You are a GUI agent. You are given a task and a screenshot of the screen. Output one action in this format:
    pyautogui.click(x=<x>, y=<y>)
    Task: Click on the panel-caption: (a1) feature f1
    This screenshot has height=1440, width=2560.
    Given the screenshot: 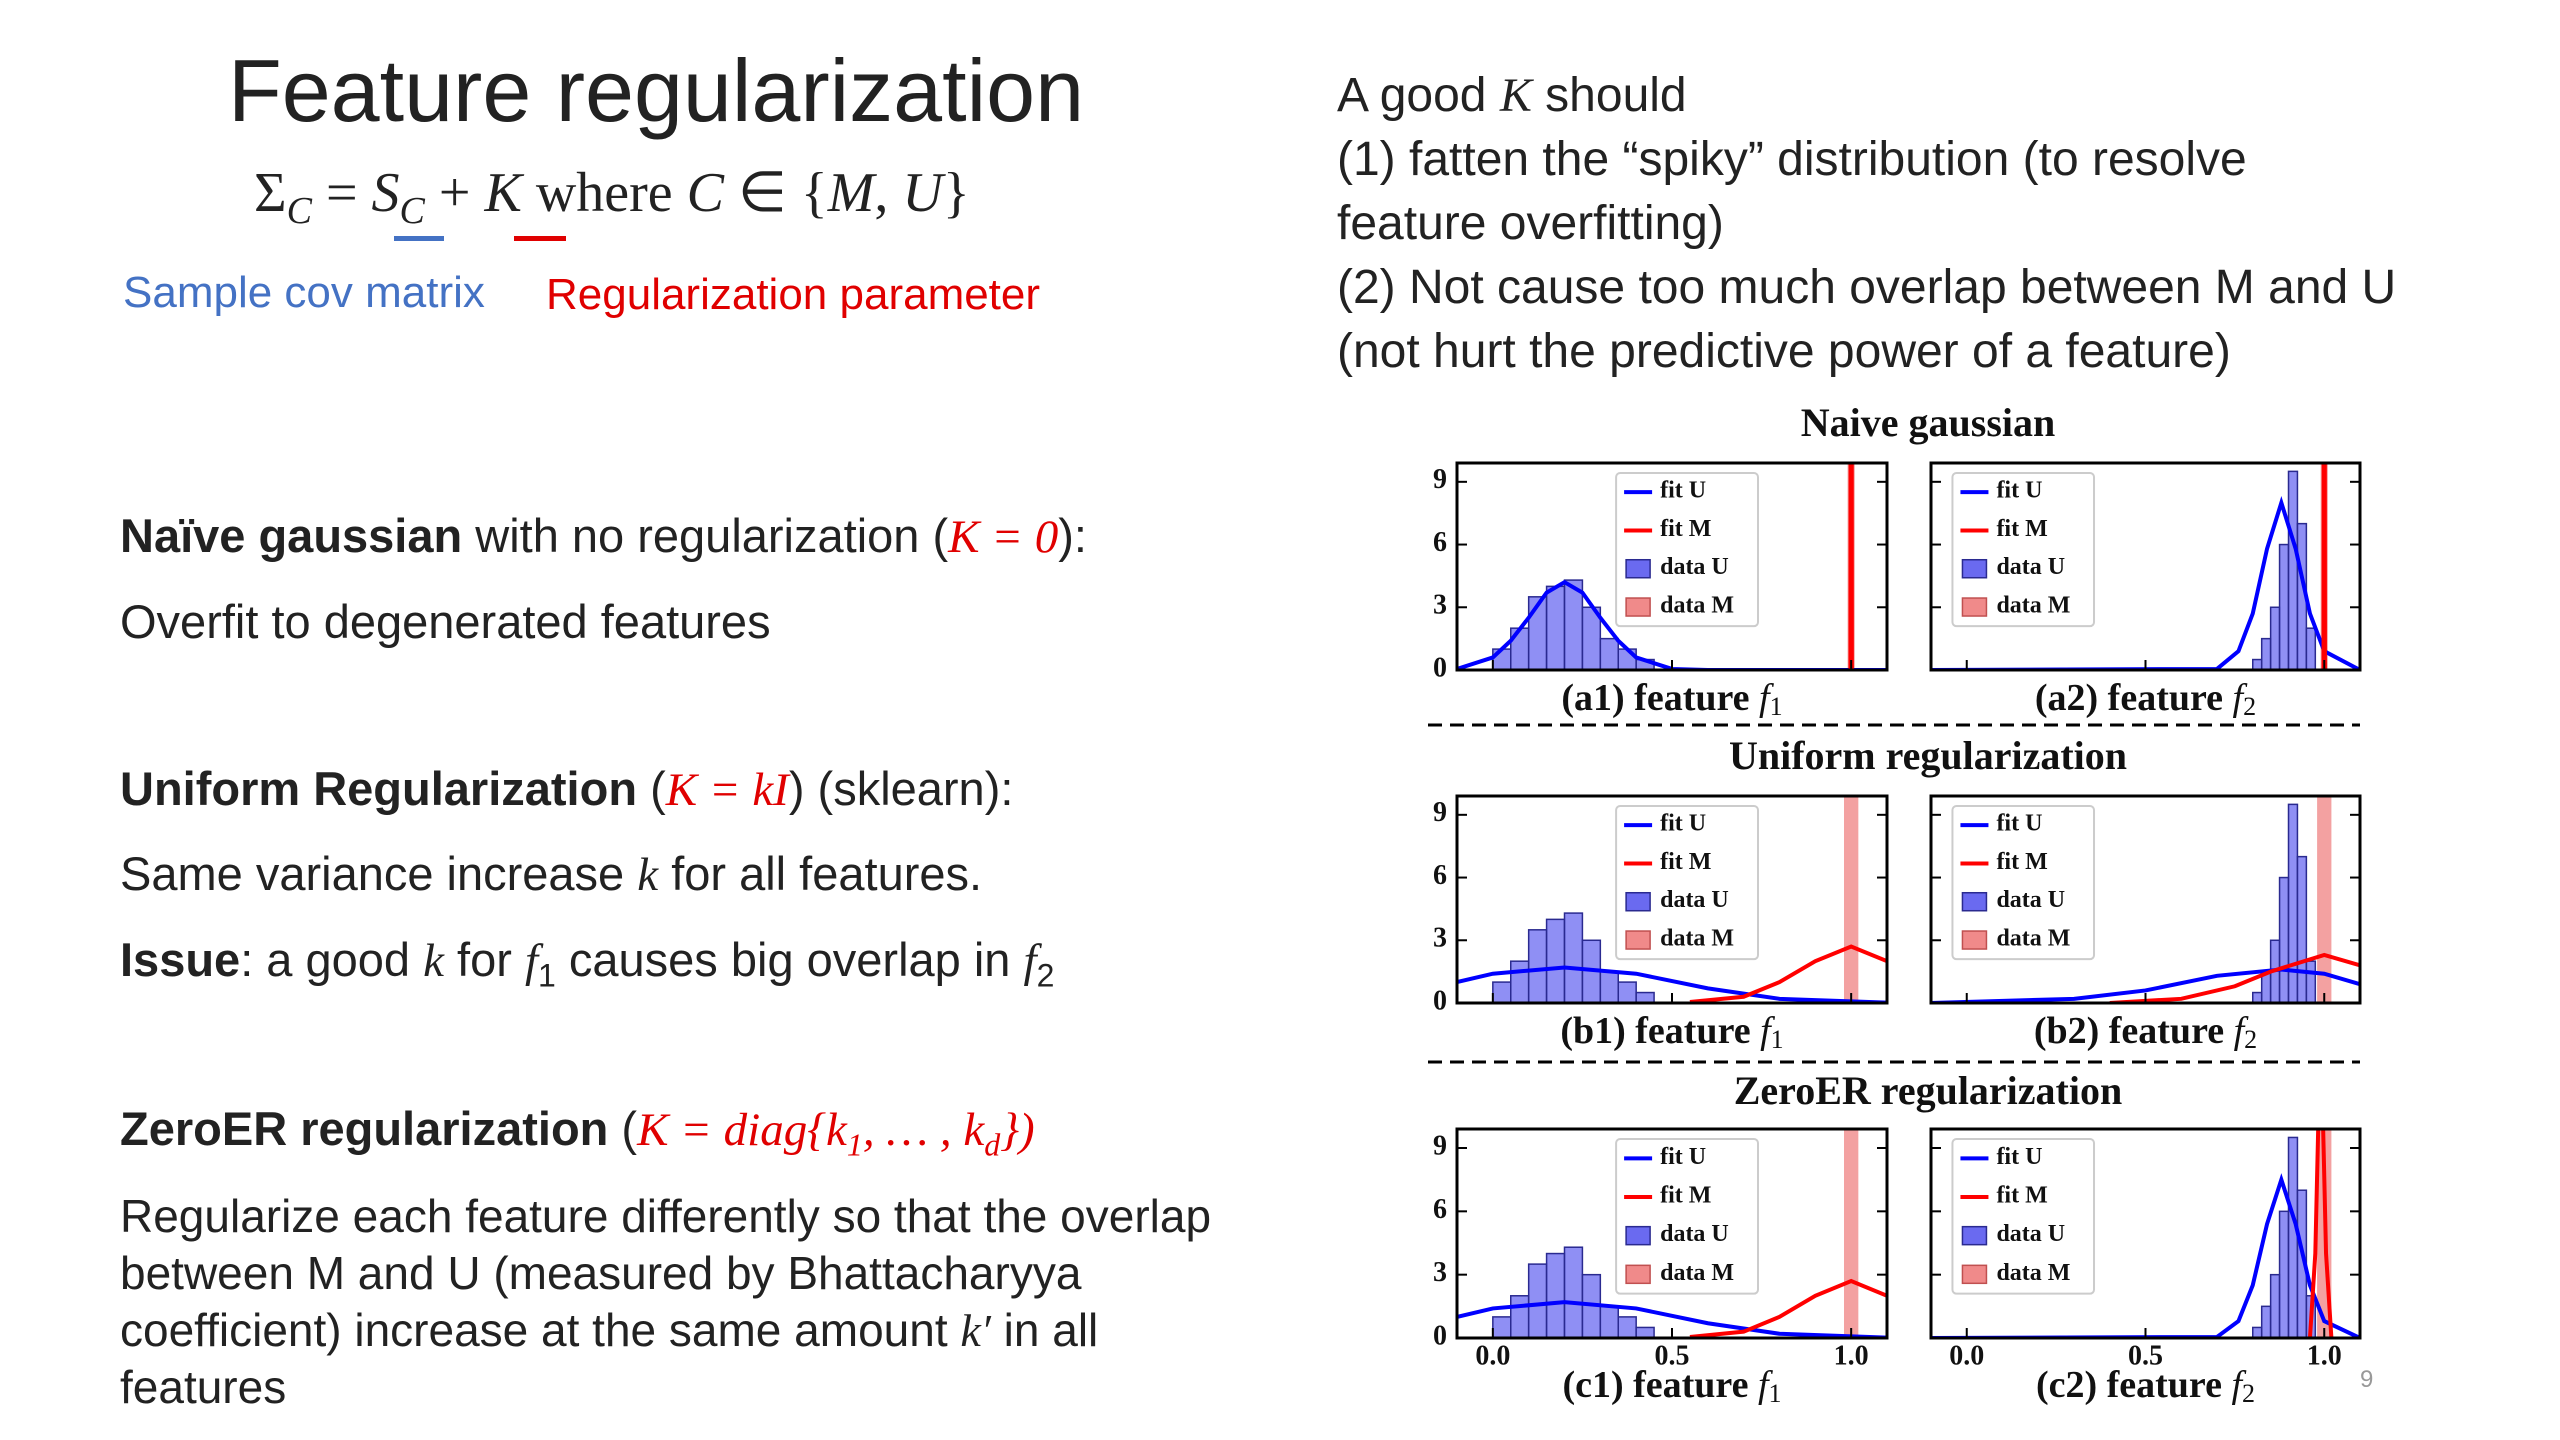 What is the action you would take?
    pyautogui.click(x=1671, y=699)
    